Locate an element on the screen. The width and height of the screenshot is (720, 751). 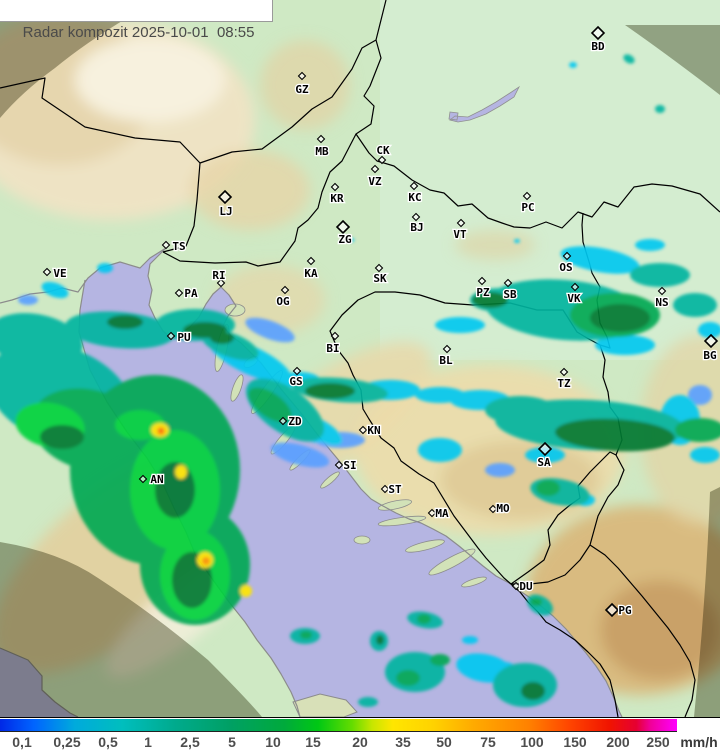
precip-blob-yellow is located at coordinates (246, 591).